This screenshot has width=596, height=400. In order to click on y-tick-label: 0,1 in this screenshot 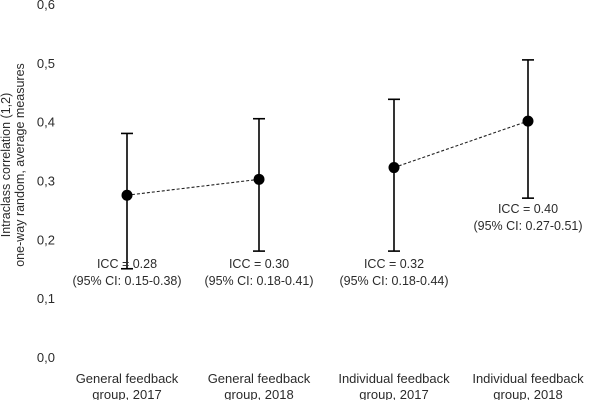, I will do `click(46, 298)`.